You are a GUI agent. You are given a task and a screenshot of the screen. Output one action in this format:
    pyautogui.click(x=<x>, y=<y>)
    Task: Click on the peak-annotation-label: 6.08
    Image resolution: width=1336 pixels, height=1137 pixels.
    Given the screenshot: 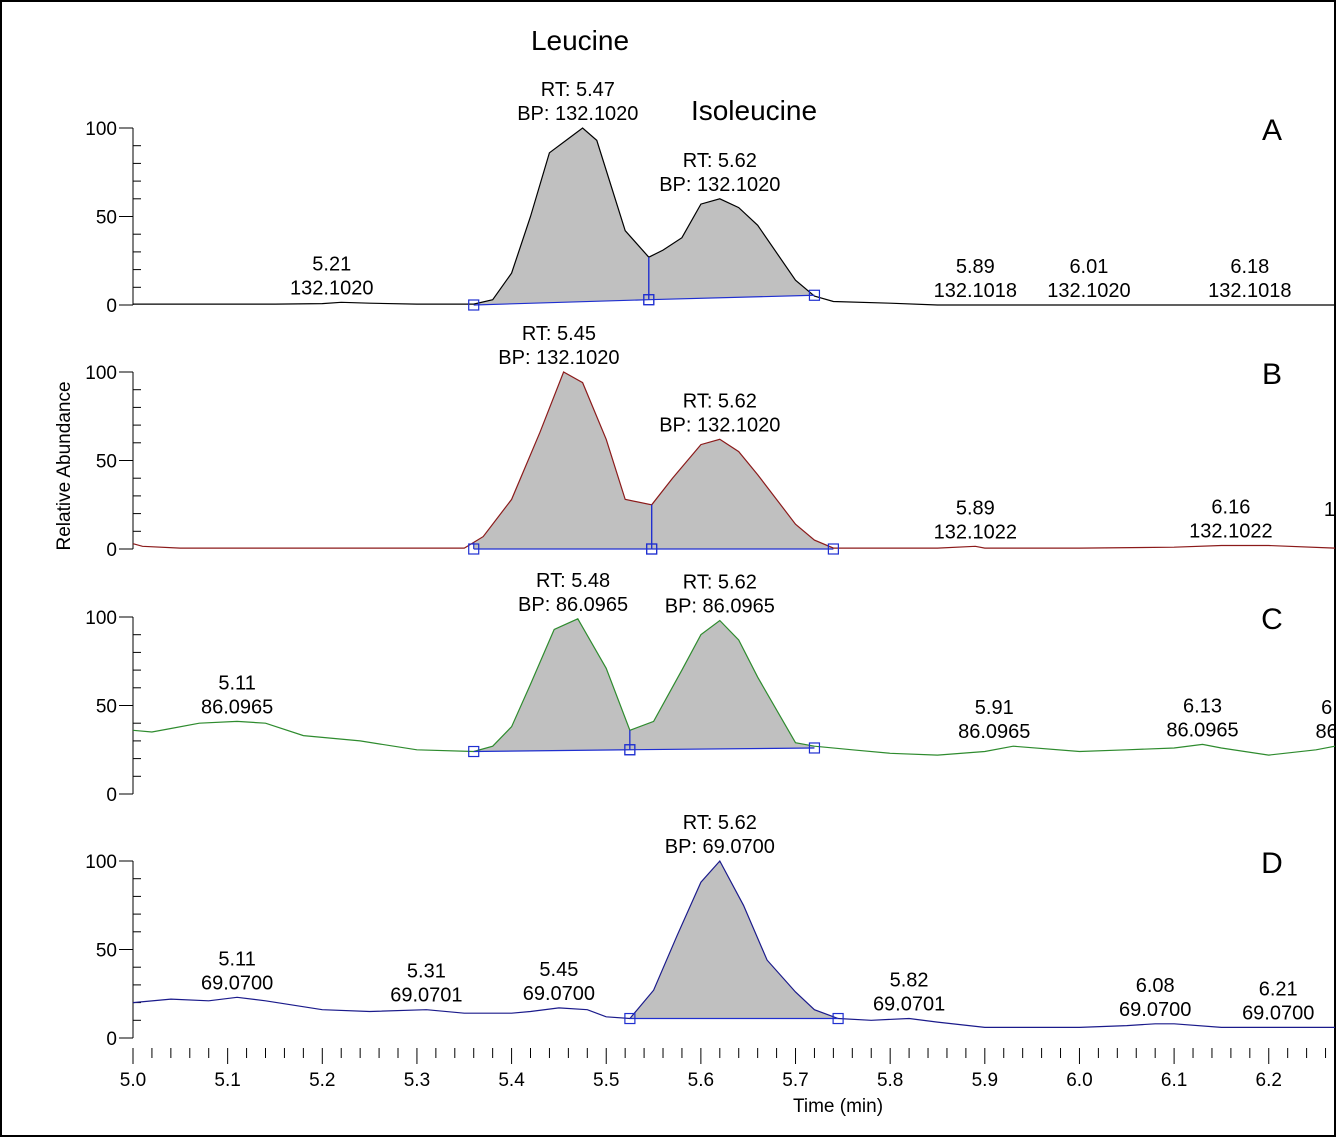 What is the action you would take?
    pyautogui.click(x=1155, y=986)
    